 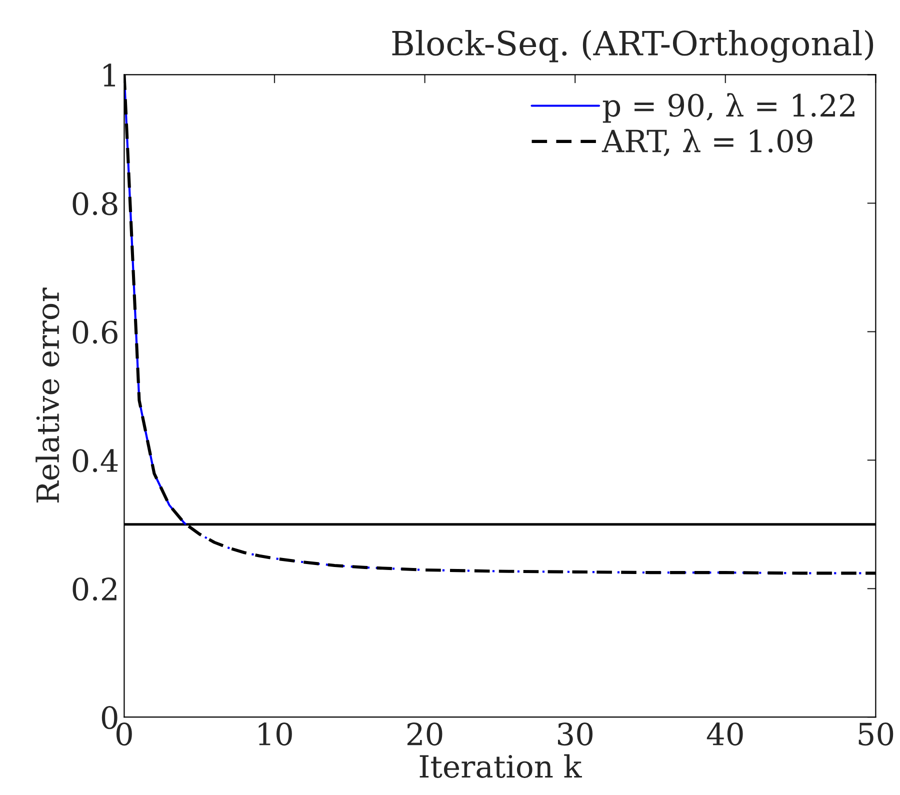 I want to click on y-tick-label: 1, so click(x=109, y=75).